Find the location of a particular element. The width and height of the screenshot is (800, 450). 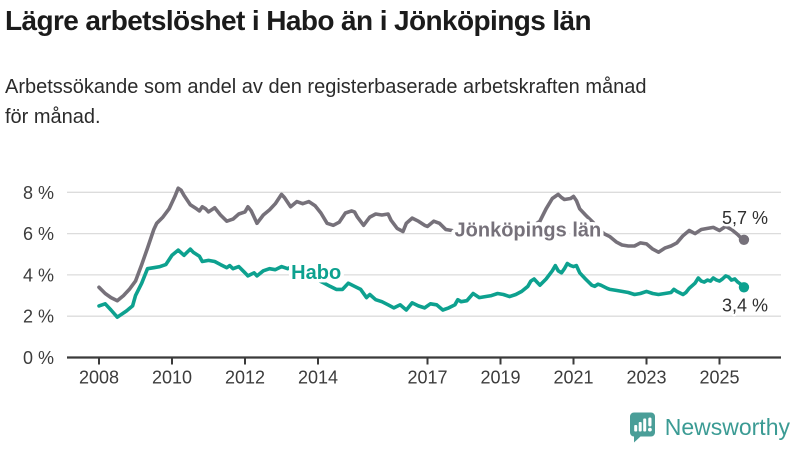

x-axis-label: 2023 is located at coordinates (646, 378).